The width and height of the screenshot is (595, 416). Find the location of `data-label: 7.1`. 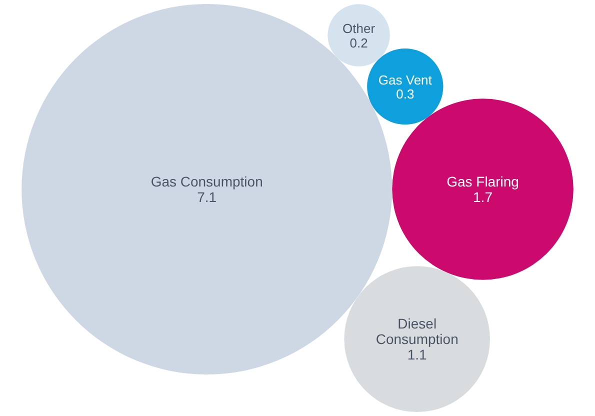

data-label: 7.1 is located at coordinates (207, 196).